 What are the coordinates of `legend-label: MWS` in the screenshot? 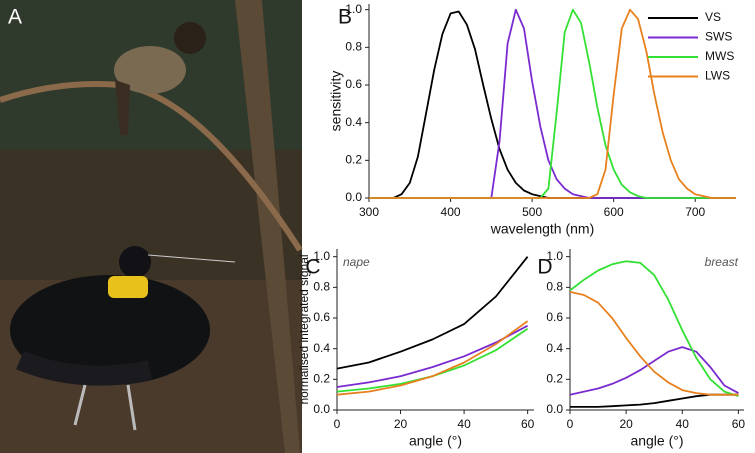 It's located at (719, 56).